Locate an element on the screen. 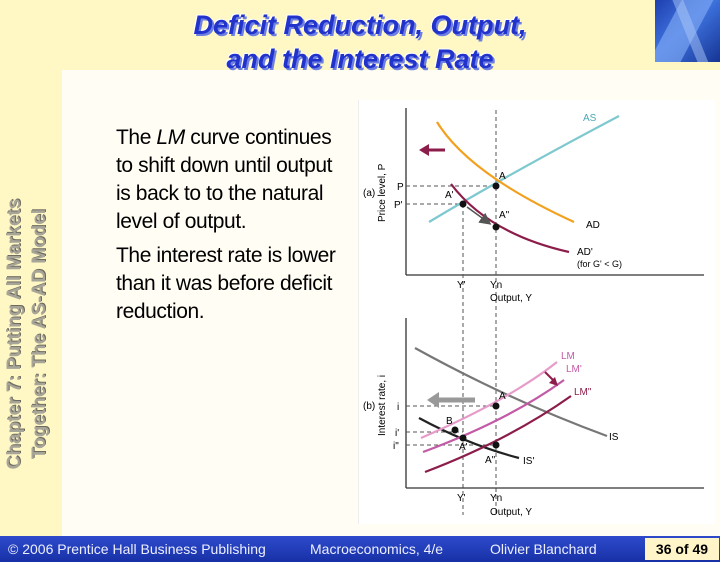 This screenshot has width=720, height=562. panel-label-a: (a) is located at coordinates (369, 193).